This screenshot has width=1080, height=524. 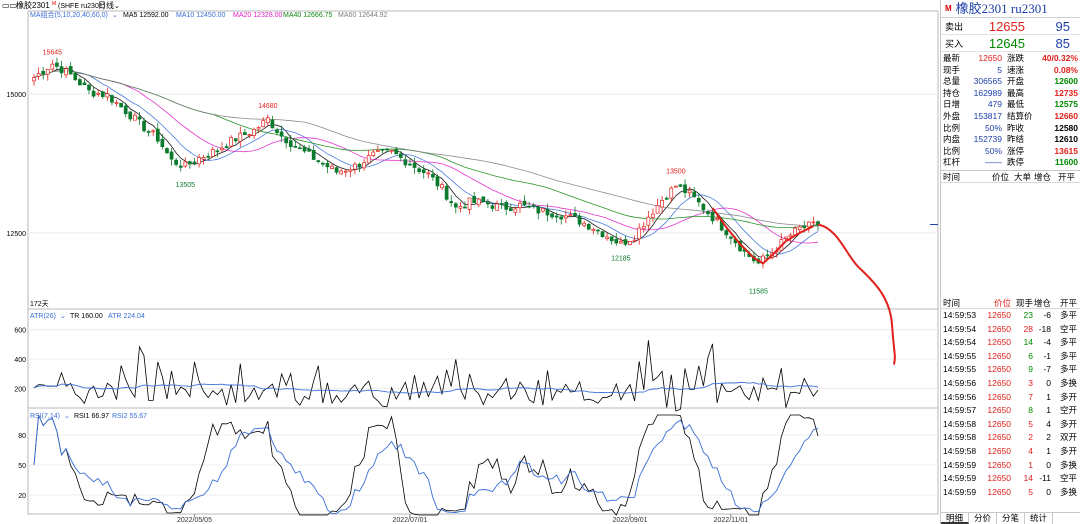 I want to click on tick-row: 14:59:54 12650 14 -4 多平, so click(x=1010, y=343).